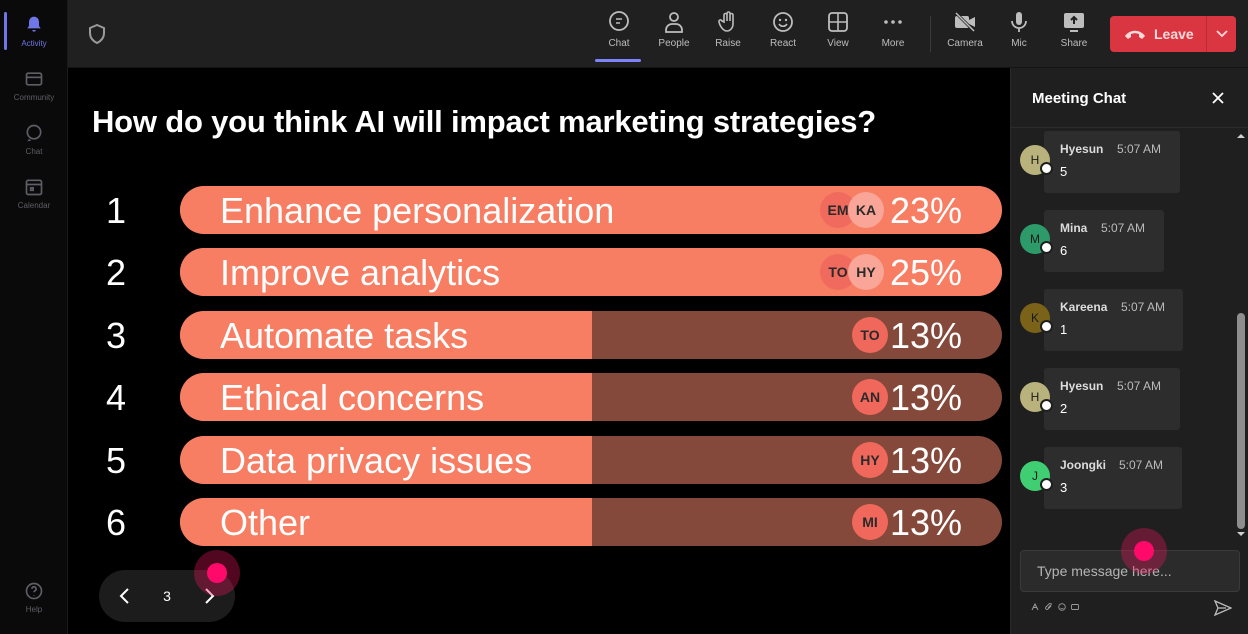  Describe the element at coordinates (1241, 534) in the screenshot. I see `scroll-down-icon` at that location.